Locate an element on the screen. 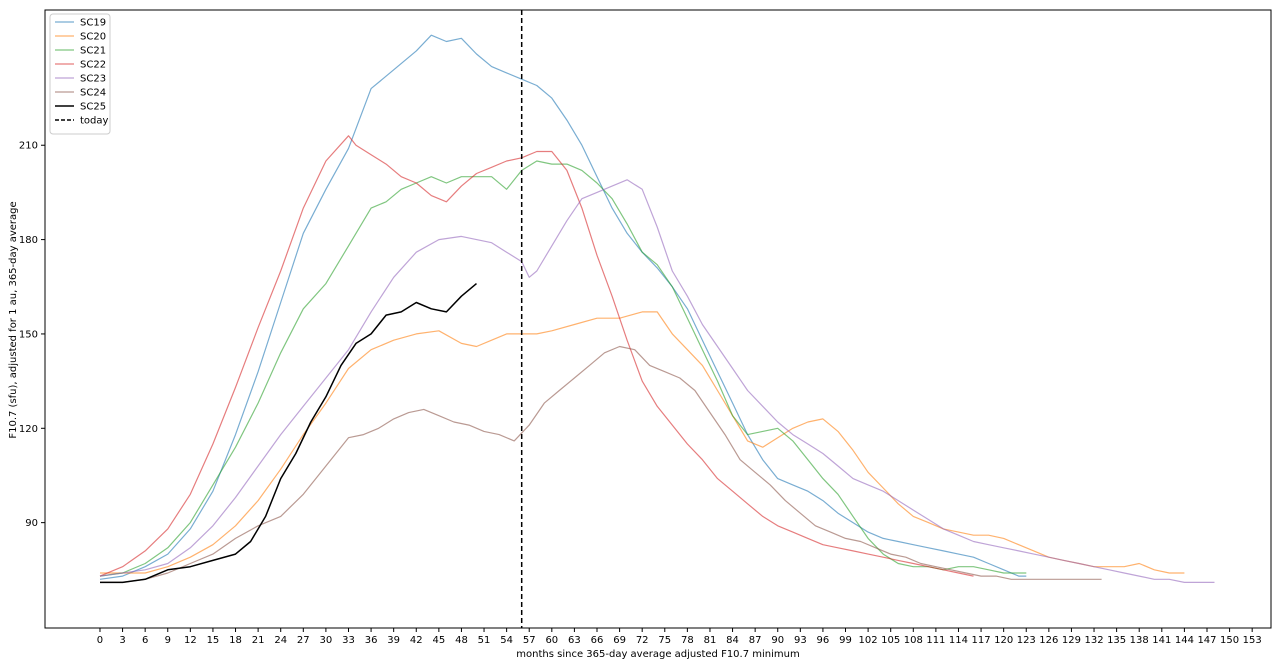 This screenshot has width=1280, height=669. legend-label-sc21: SC21 is located at coordinates (93, 51).